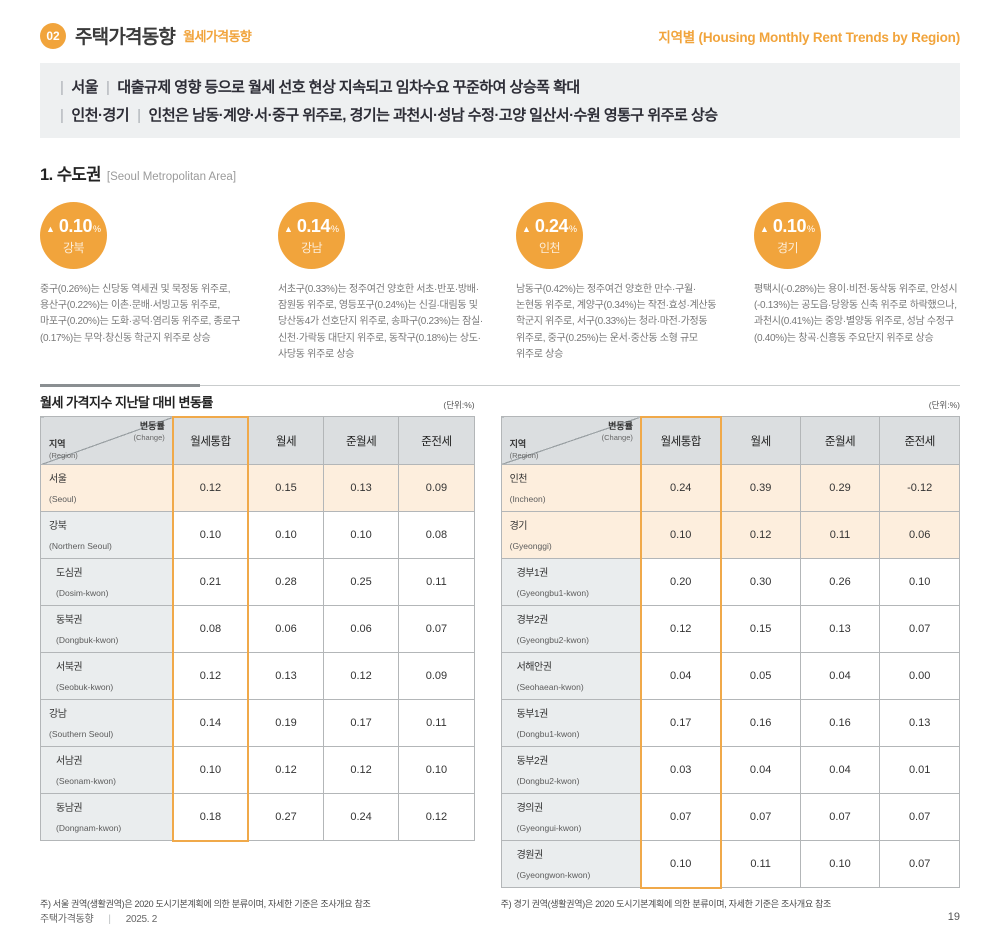 The image size is (1000, 941). Describe the element at coordinates (919, 488) in the screenshot. I see `value-cell: -0.12` at that location.